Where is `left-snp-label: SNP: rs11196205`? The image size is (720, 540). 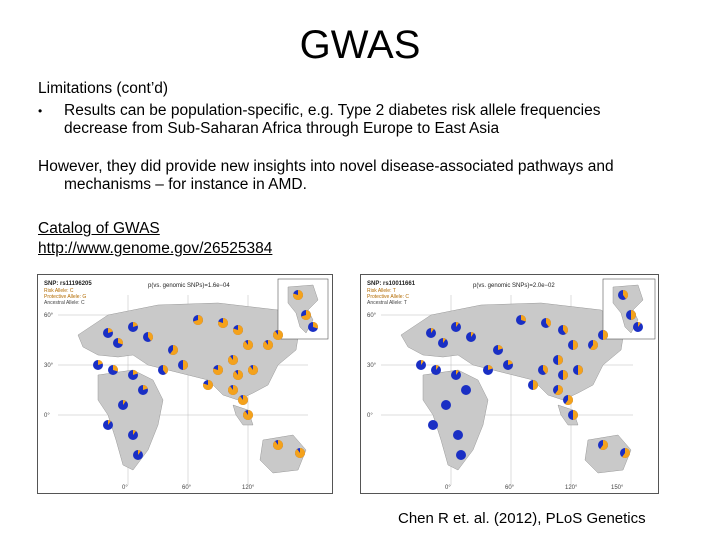
left-snp-label: SNP: rs11196205 is located at coordinates (68, 284).